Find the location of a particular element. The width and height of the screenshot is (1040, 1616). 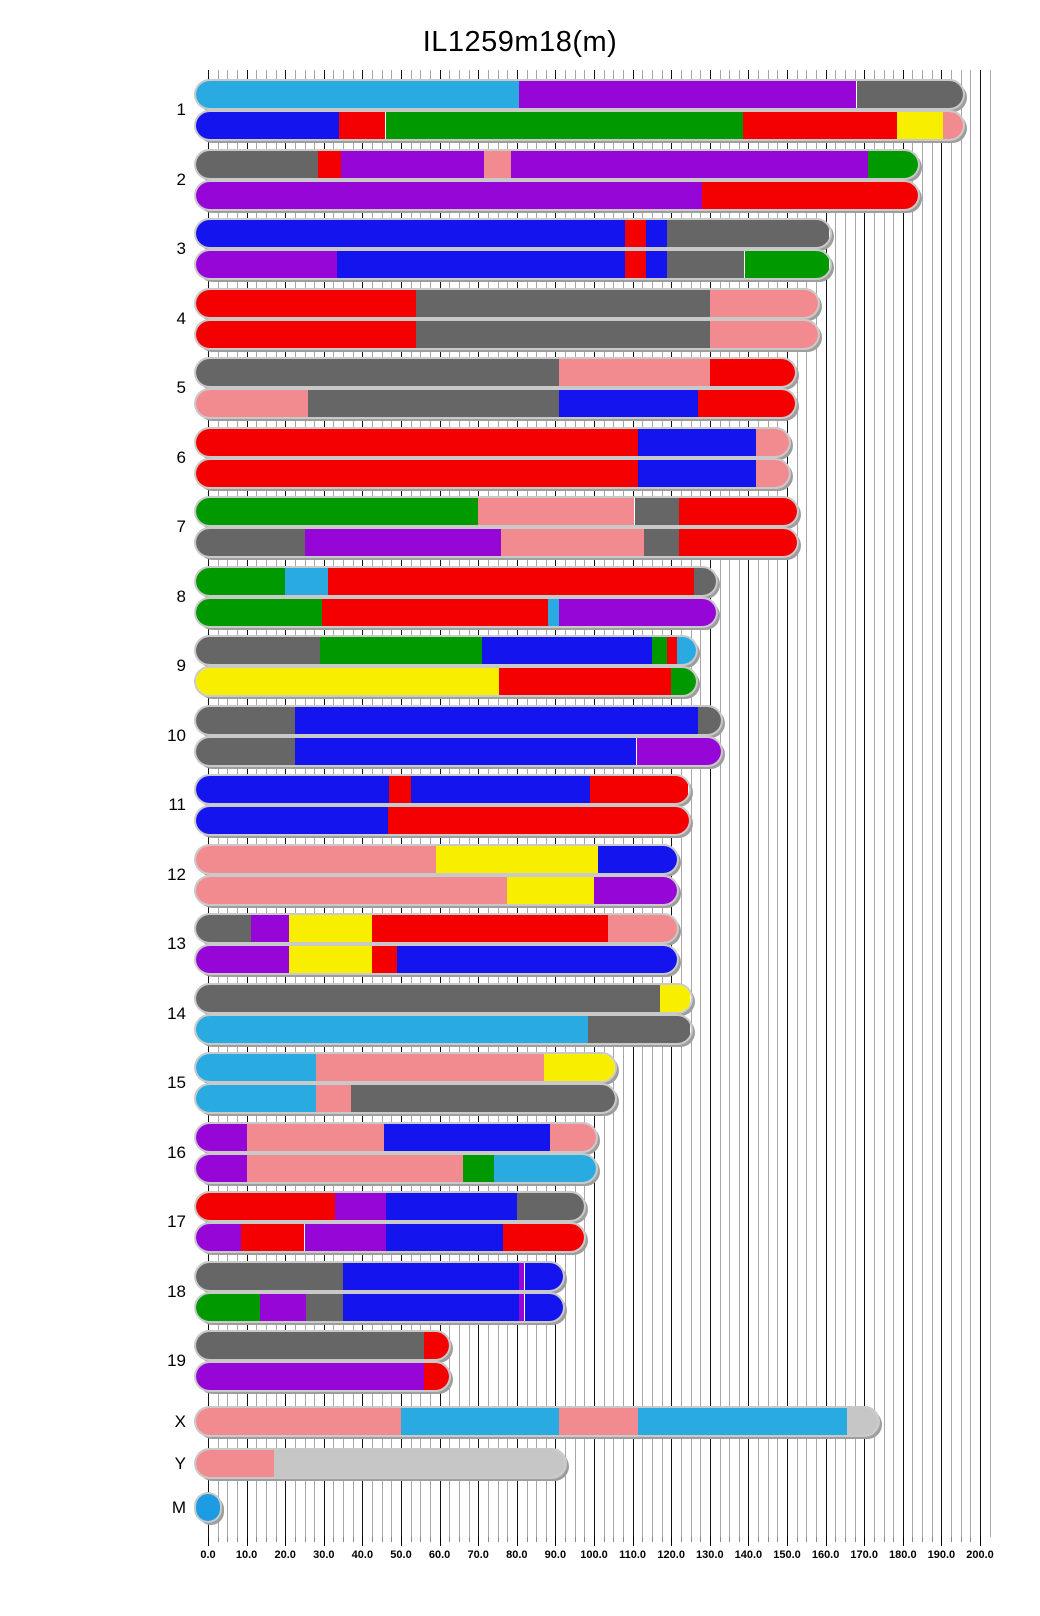

chromosome-bar-5-hap1 is located at coordinates (495, 372).